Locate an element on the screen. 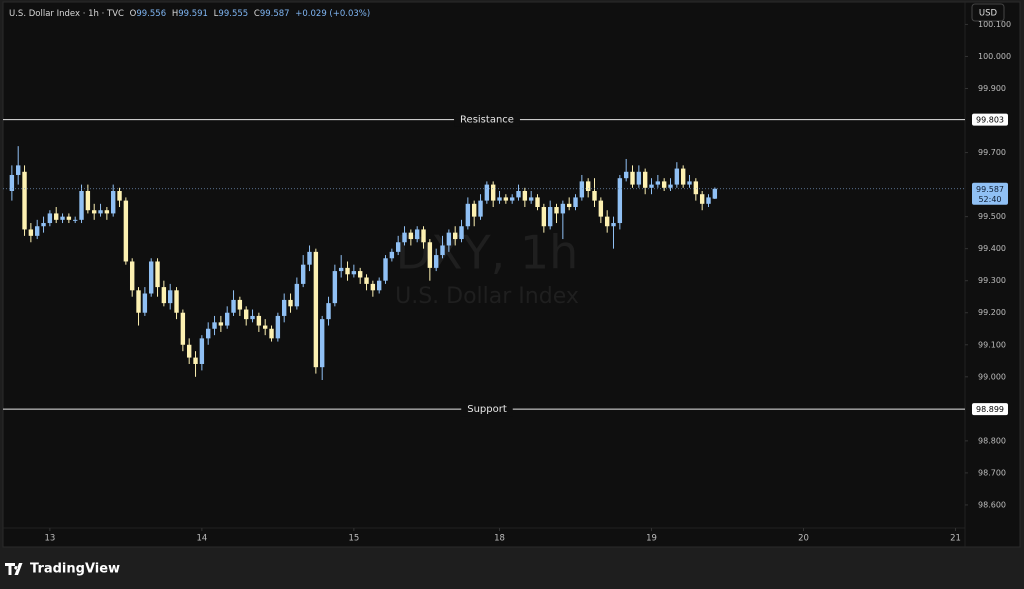 Image resolution: width=1024 pixels, height=589 pixels. legend-close: 99.587 is located at coordinates (275, 14).